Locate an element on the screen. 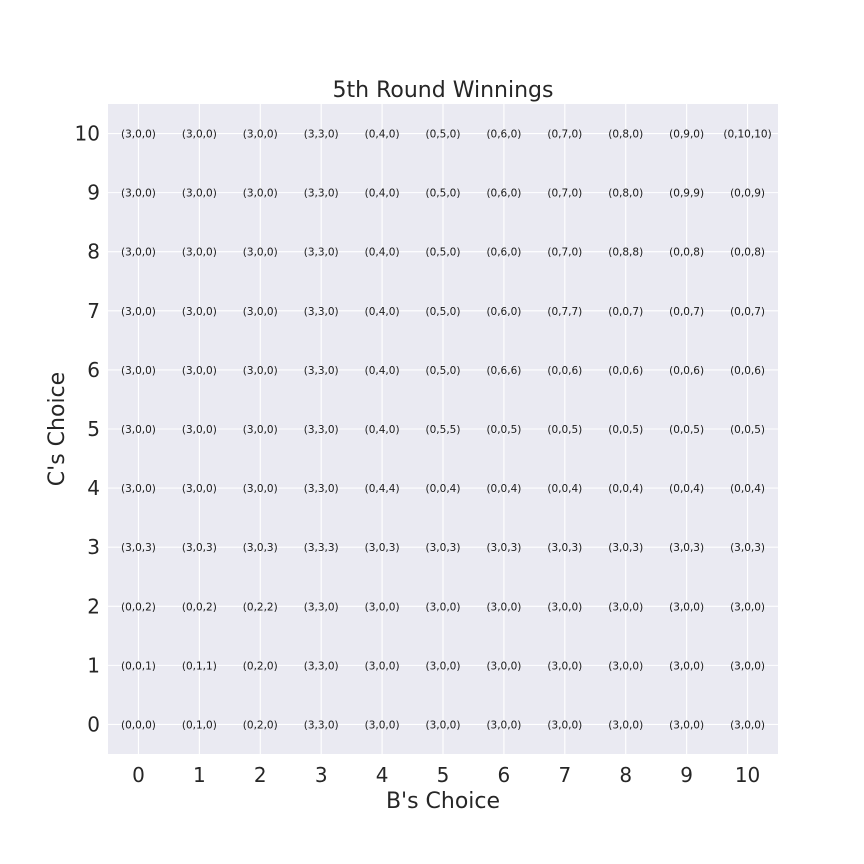 The height and width of the screenshot is (864, 864). cell-label-b0-c7: (3,0,0) is located at coordinates (138, 312).